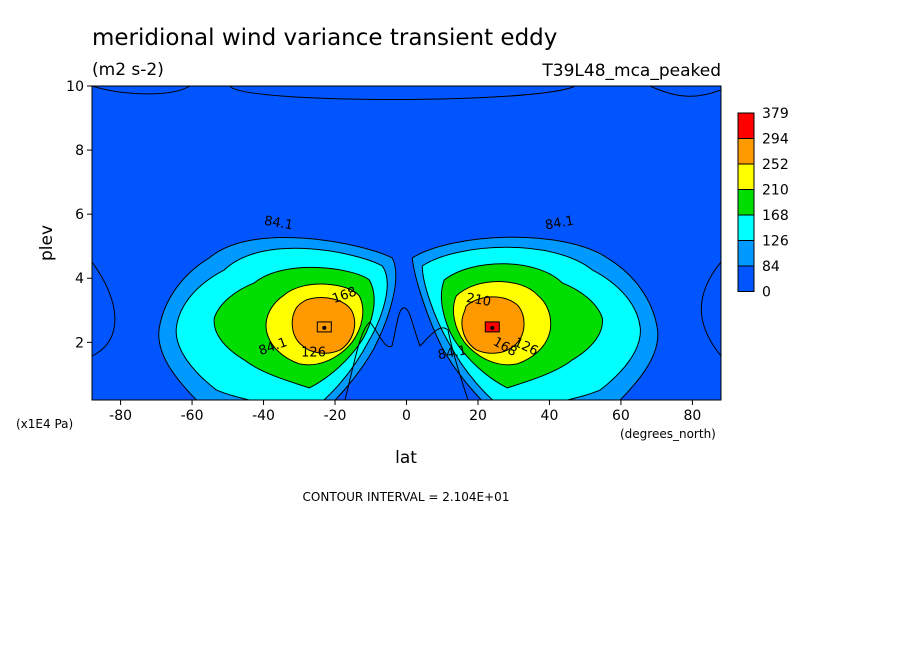 The width and height of the screenshot is (904, 654). Describe the element at coordinates (775, 216) in the screenshot. I see `colorbar-label: 168` at that location.